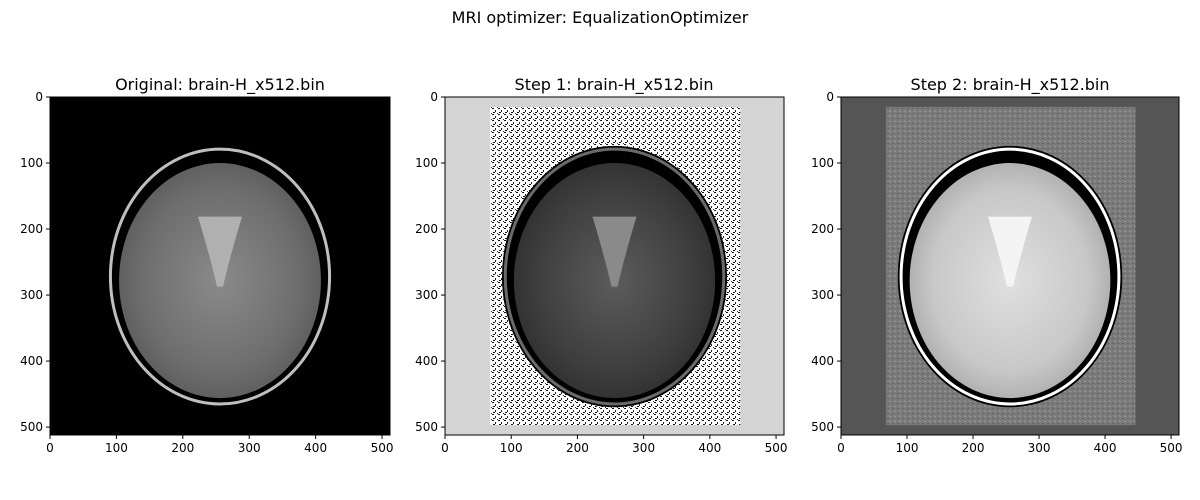 The height and width of the screenshot is (500, 1200). I want to click on ventricle-step1, so click(614, 251).